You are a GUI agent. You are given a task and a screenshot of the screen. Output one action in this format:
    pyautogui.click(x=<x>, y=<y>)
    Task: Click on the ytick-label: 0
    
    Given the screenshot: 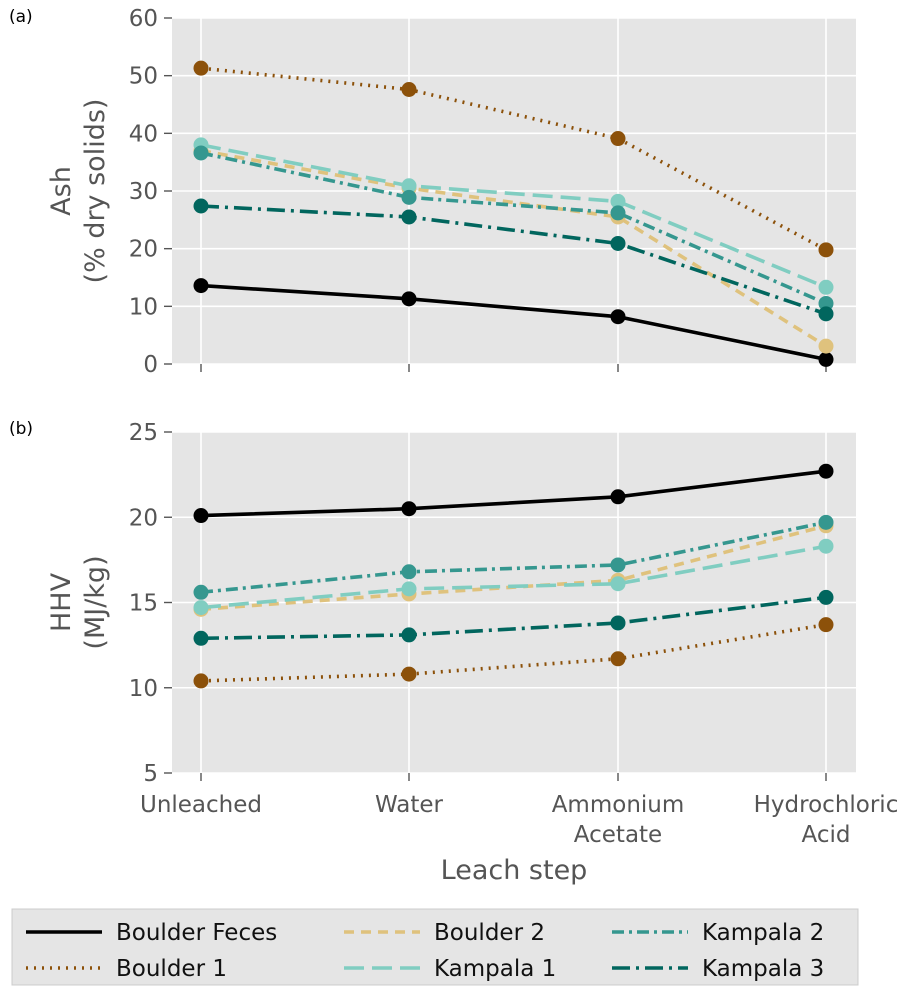 What is the action you would take?
    pyautogui.click(x=150, y=365)
    